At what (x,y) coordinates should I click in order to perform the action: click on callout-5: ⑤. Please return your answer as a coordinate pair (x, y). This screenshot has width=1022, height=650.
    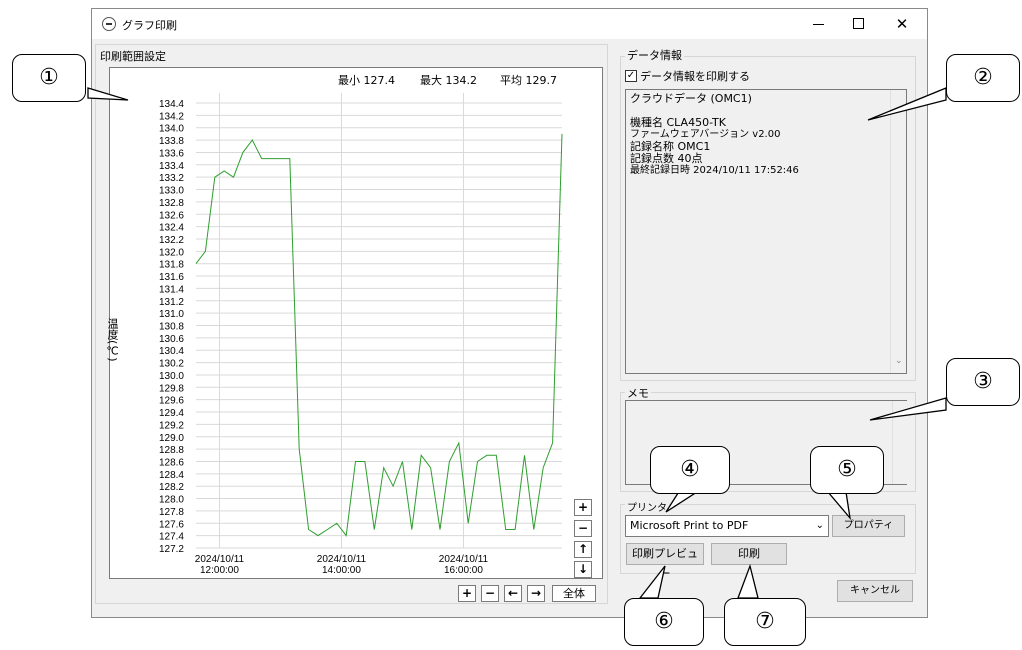
    Looking at the image, I should click on (847, 470).